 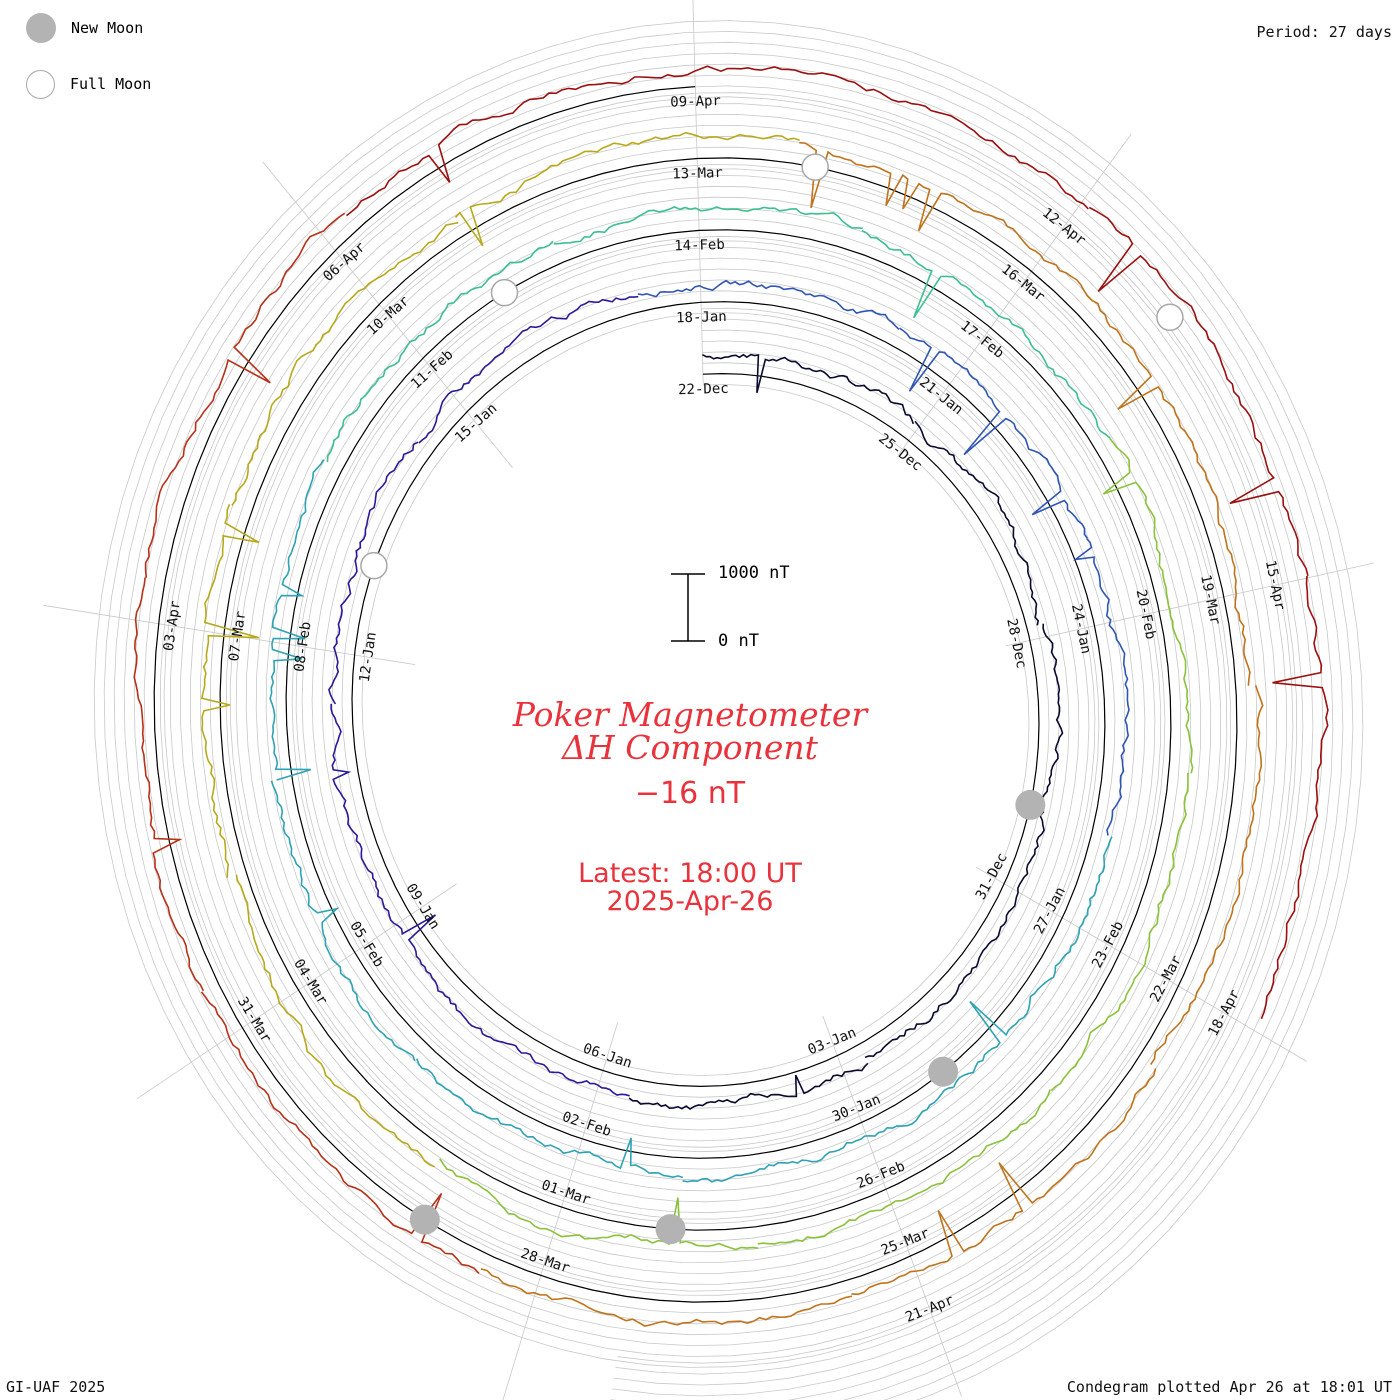 I want to click on date-label: 25-Dec, so click(x=900, y=453).